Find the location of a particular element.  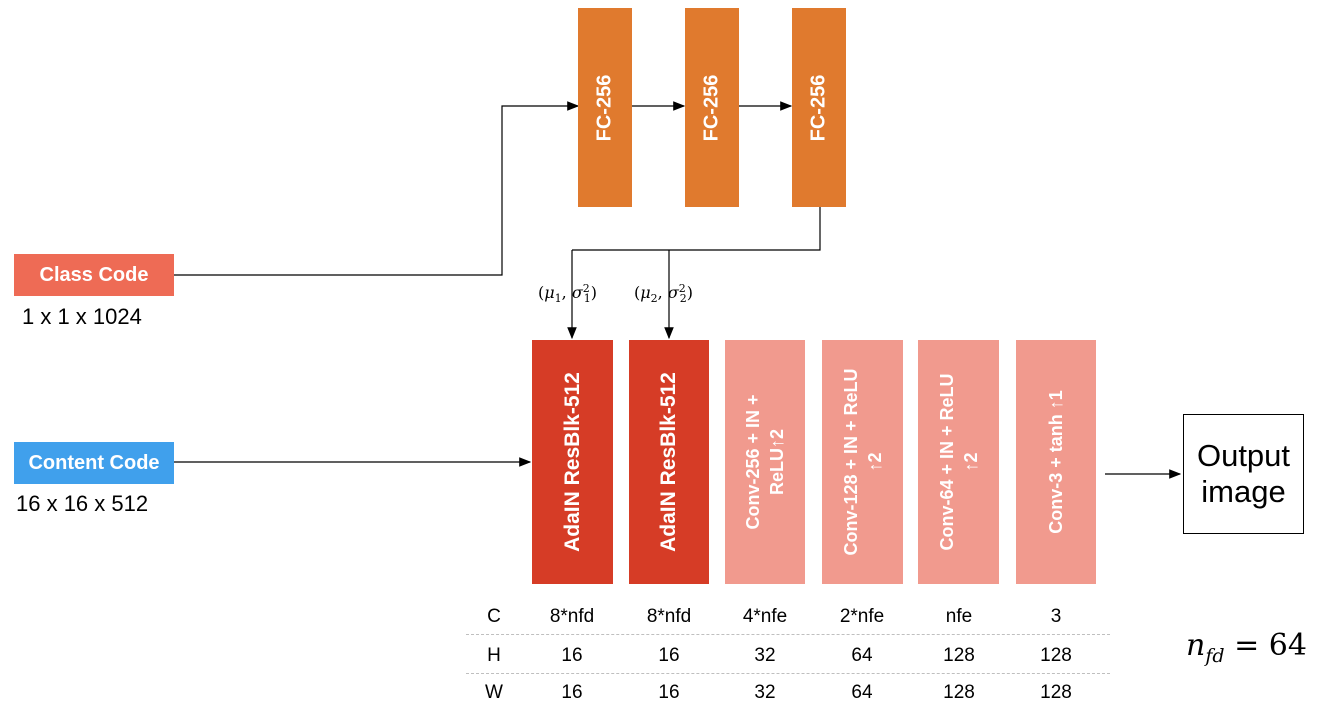

adain-resblk-1: AdaIN ResBlk-512 is located at coordinates (572, 462).